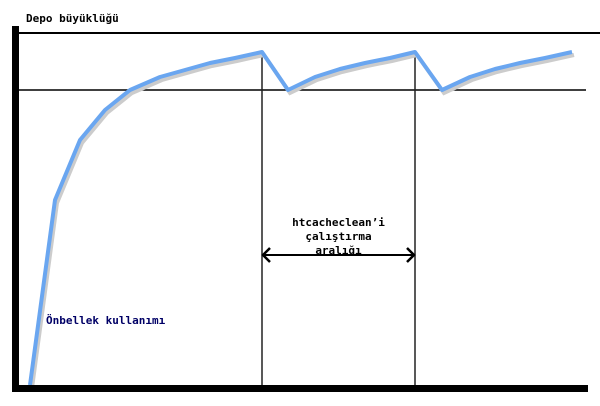 Image resolution: width=600 pixels, height=406 pixels. What do you see at coordinates (300, 388) in the screenshot?
I see `x-axis` at bounding box center [300, 388].